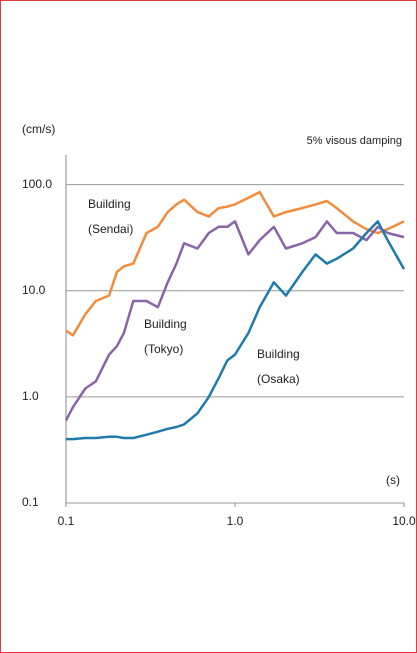 The image size is (417, 653). What do you see at coordinates (404, 521) in the screenshot?
I see `x-tick-label: 10.0` at bounding box center [404, 521].